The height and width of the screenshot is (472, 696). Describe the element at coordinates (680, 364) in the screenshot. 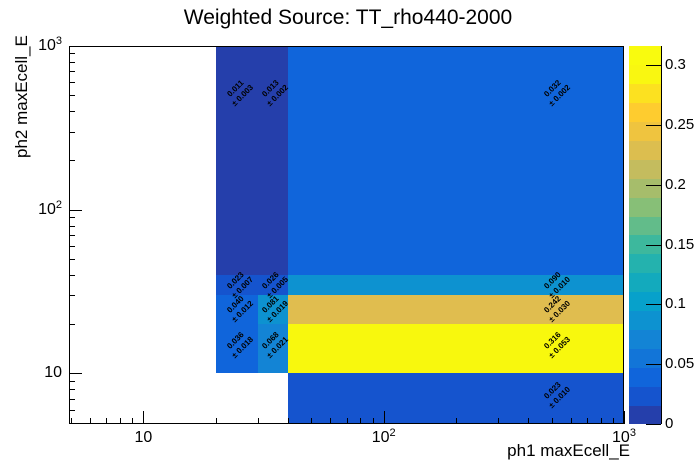

I see `colorbar-tick-label: 0.05` at that location.